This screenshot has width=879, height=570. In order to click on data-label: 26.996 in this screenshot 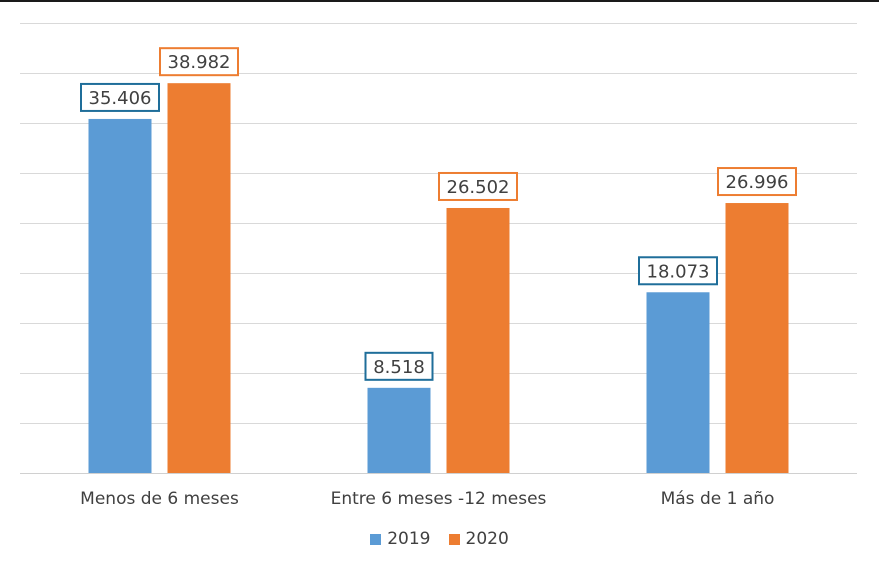, I will do `click(757, 182)`.